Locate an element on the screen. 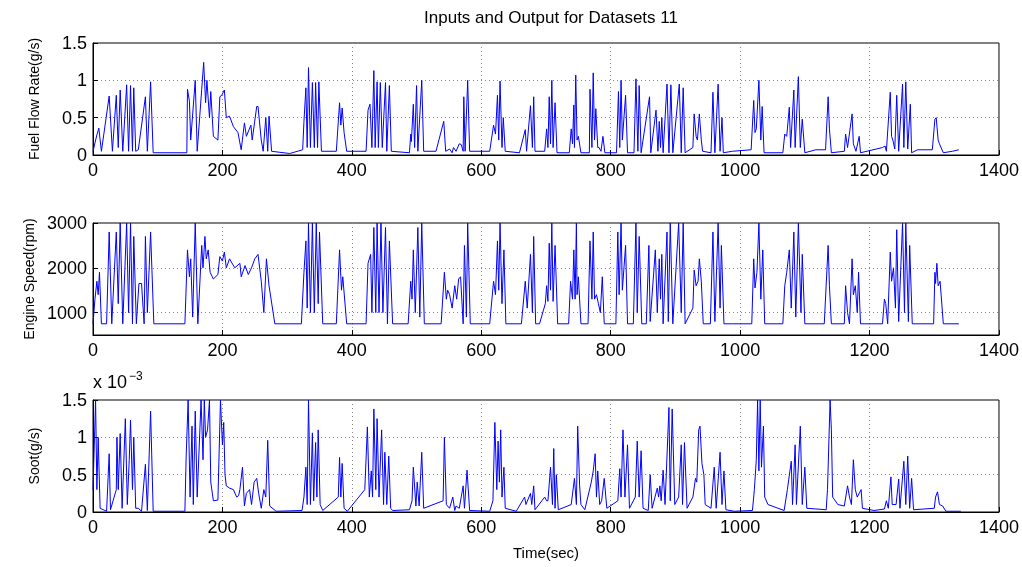 The width and height of the screenshot is (1022, 567). y-axis-title: Engine Speed(rpm) is located at coordinates (29, 279).